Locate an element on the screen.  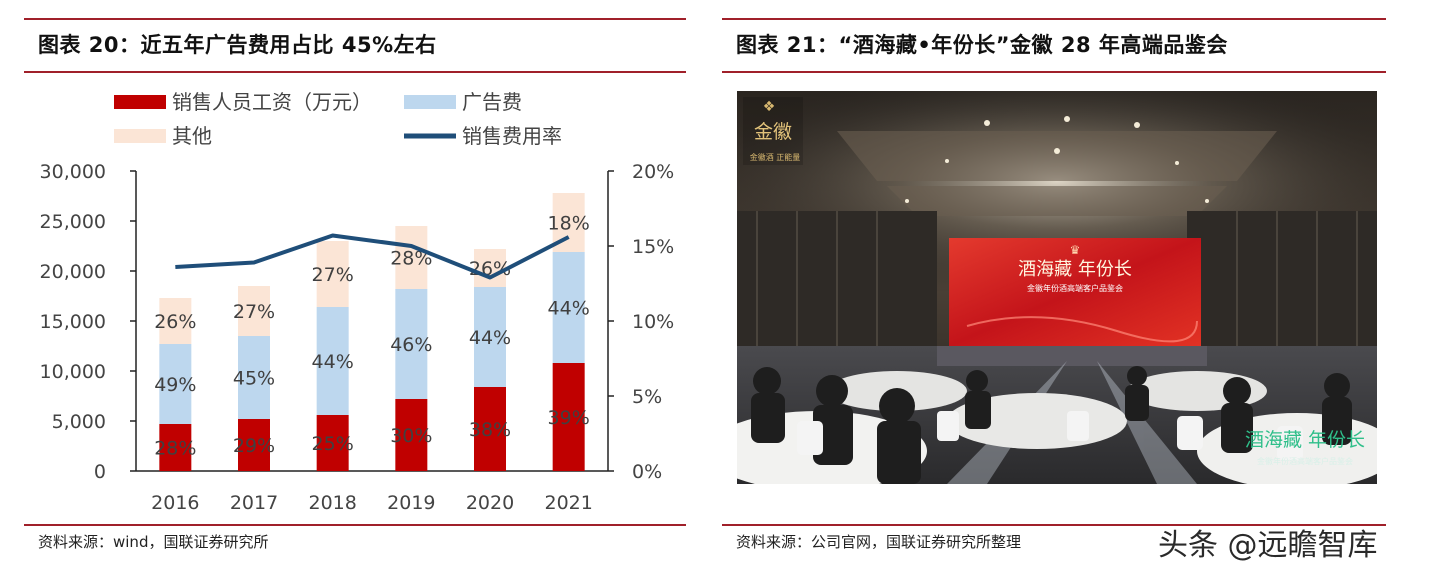
x-tick-label: 2020 is located at coordinates (490, 503).